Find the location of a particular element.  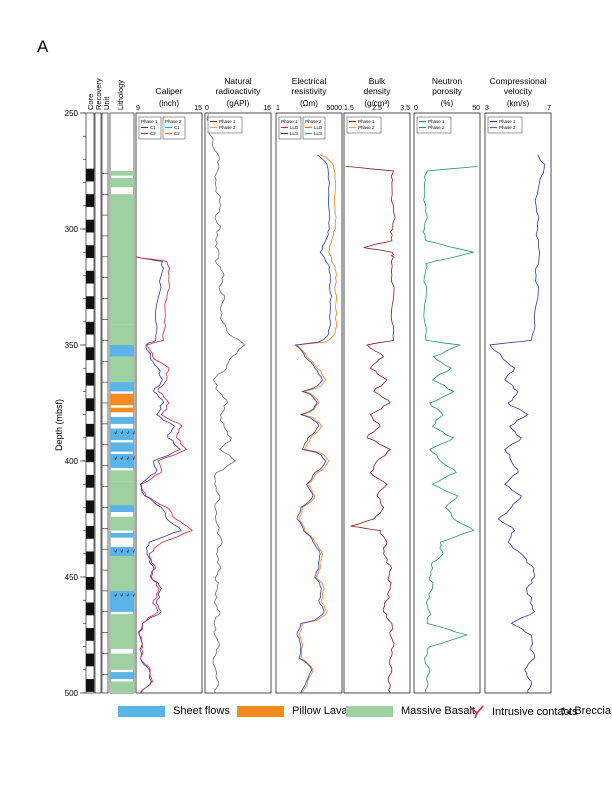

depth-tick-label: 400 is located at coordinates (72, 461).